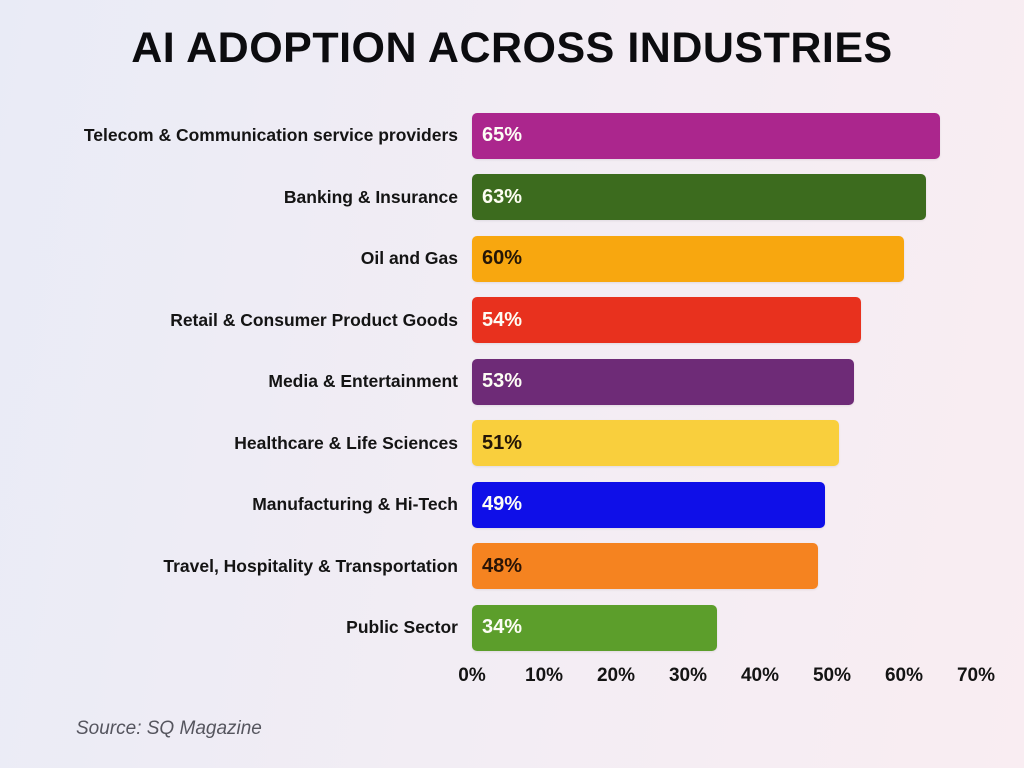 Image resolution: width=1024 pixels, height=768 pixels. Describe the element at coordinates (645, 566) in the screenshot. I see `bar: 48%` at that location.